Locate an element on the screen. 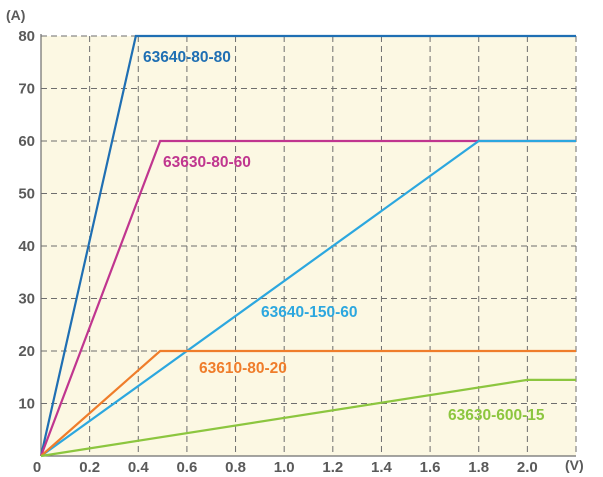  x-unit-label: (V) is located at coordinates (574, 465).